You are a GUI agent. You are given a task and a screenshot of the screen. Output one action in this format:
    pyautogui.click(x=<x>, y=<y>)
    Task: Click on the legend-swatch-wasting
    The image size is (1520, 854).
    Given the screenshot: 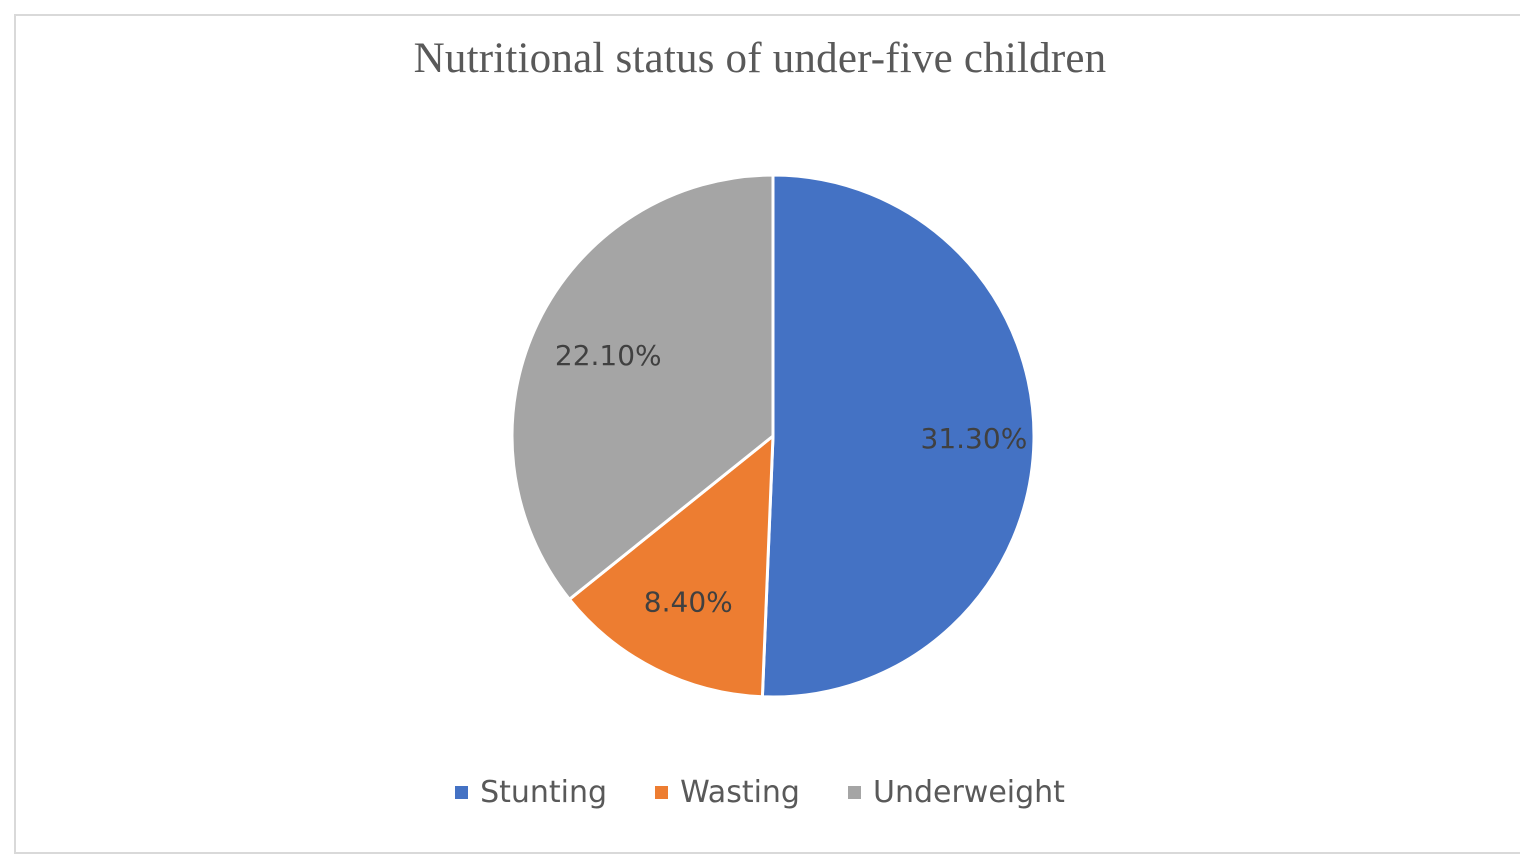 What is the action you would take?
    pyautogui.click(x=662, y=792)
    